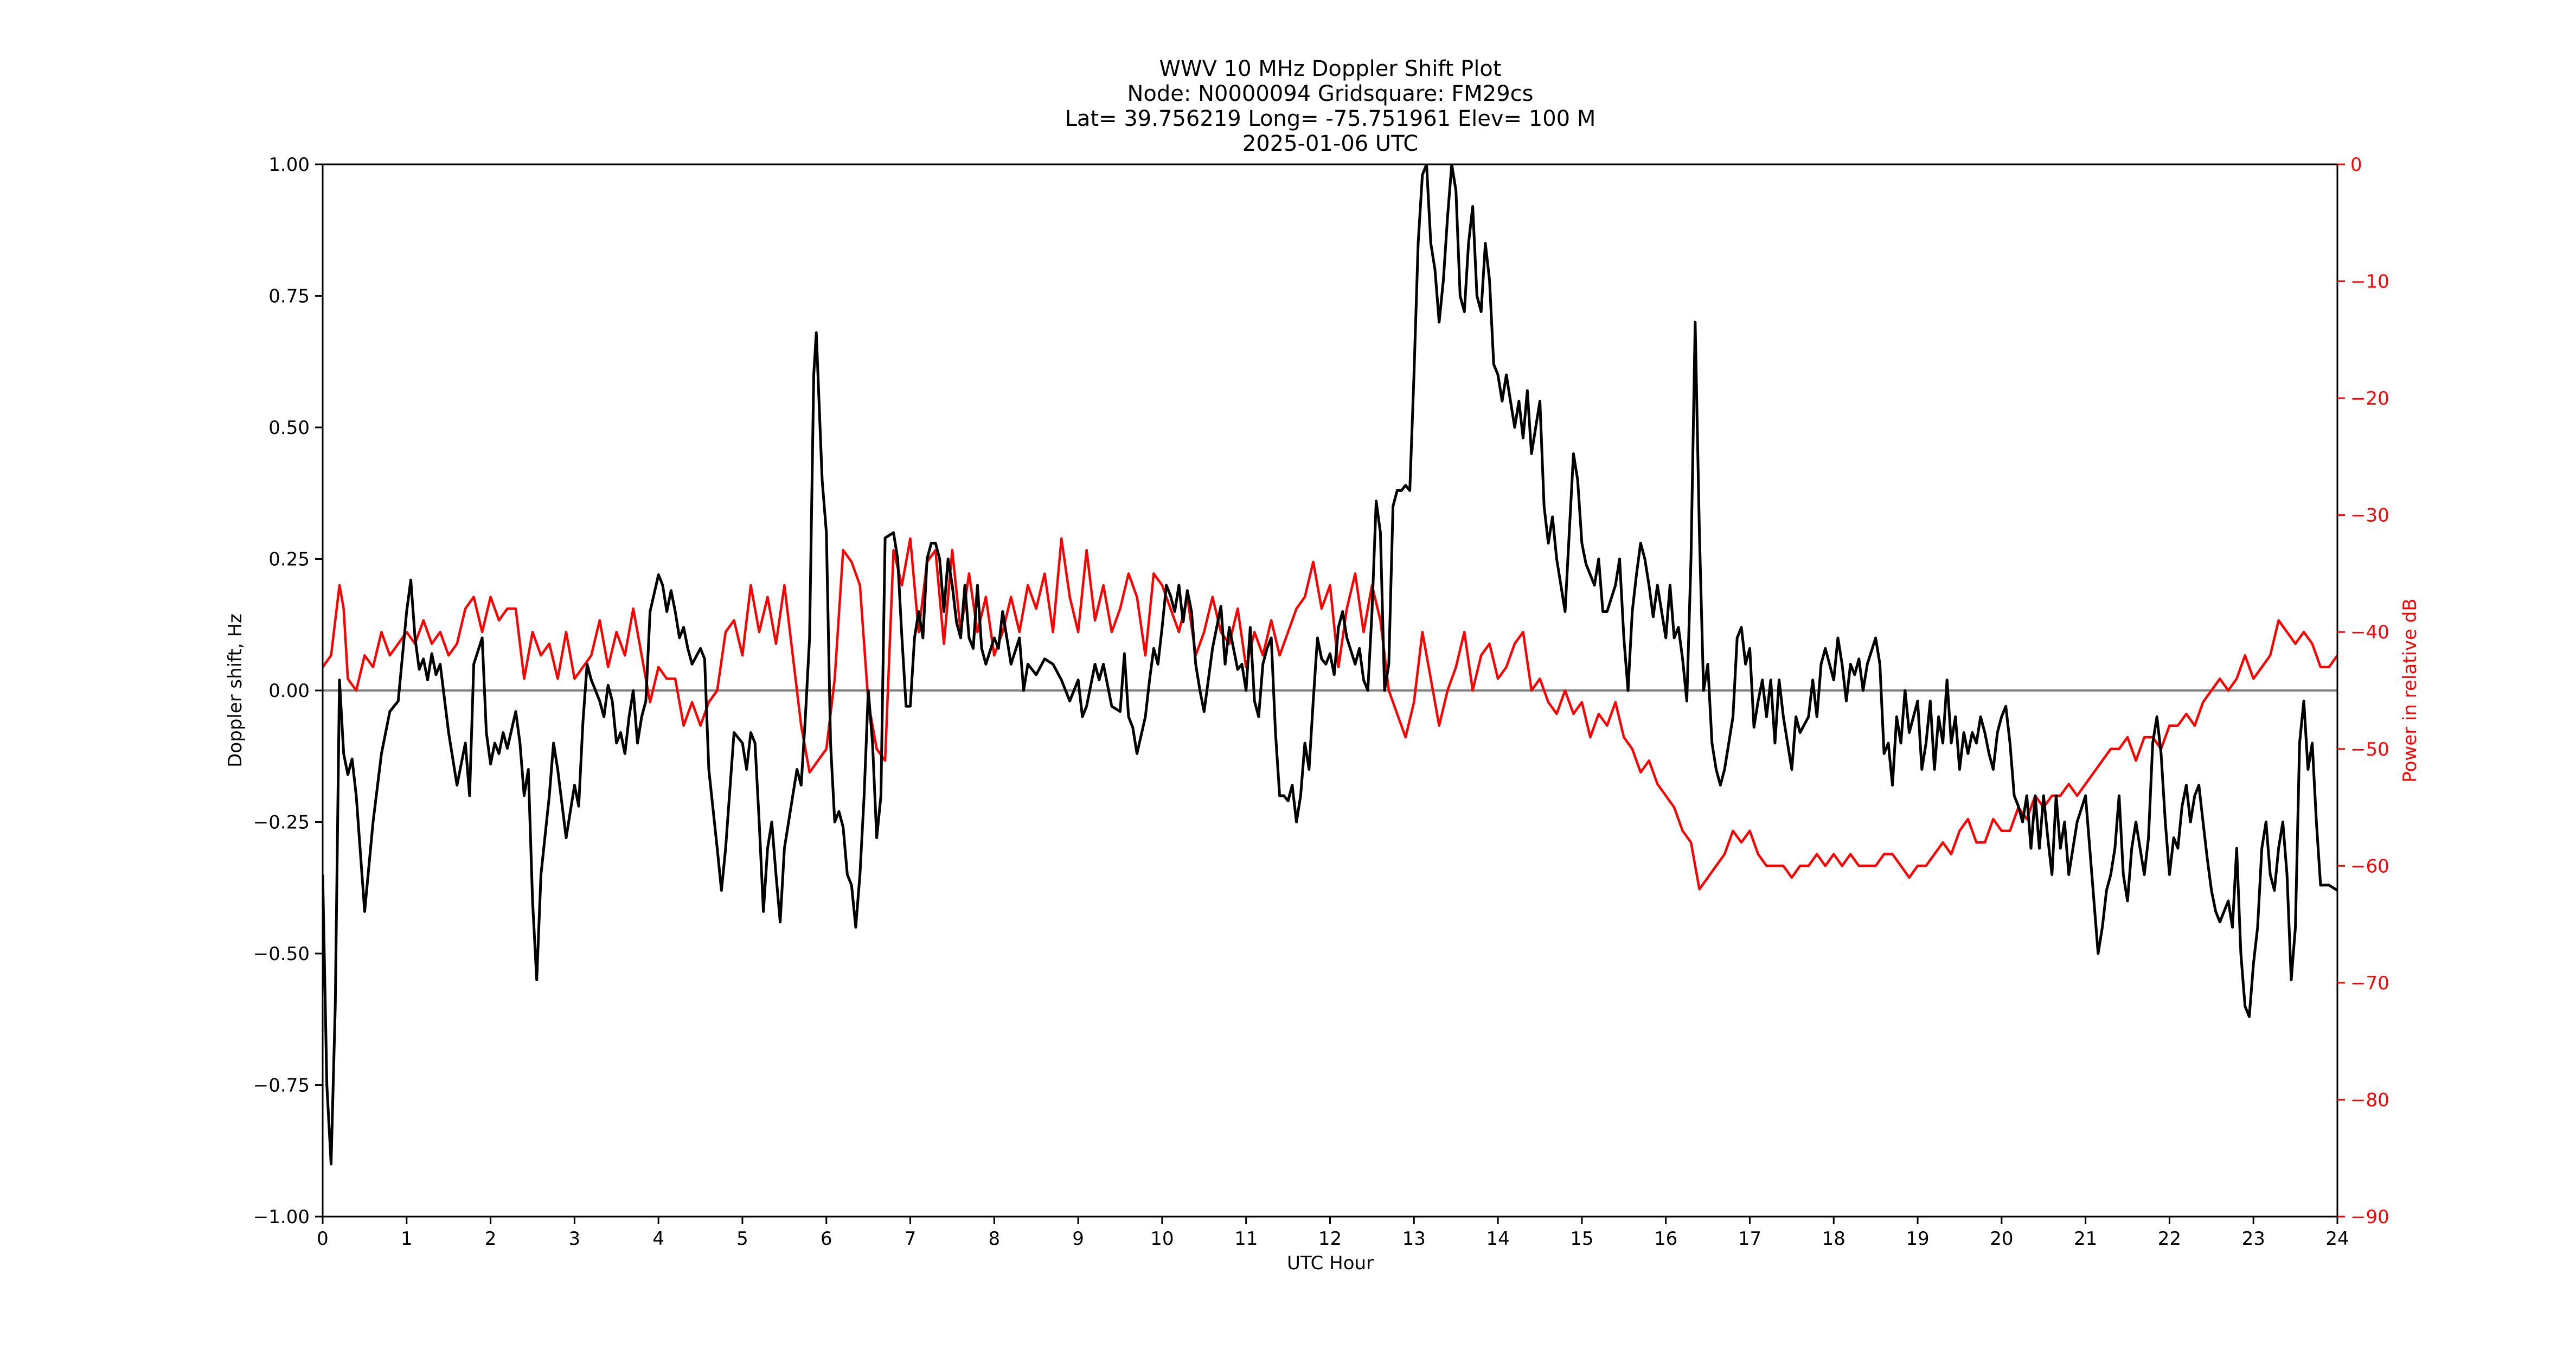 The height and width of the screenshot is (1356, 2576). Describe the element at coordinates (281, 1086) in the screenshot. I see `left-y-tick-label: −0.75` at that location.